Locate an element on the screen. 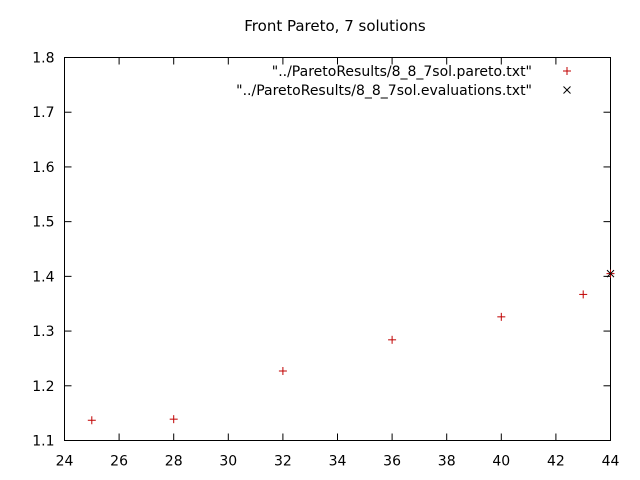 This screenshot has width=640, height=480. y-tick-label: 1.8 is located at coordinates (43, 59).